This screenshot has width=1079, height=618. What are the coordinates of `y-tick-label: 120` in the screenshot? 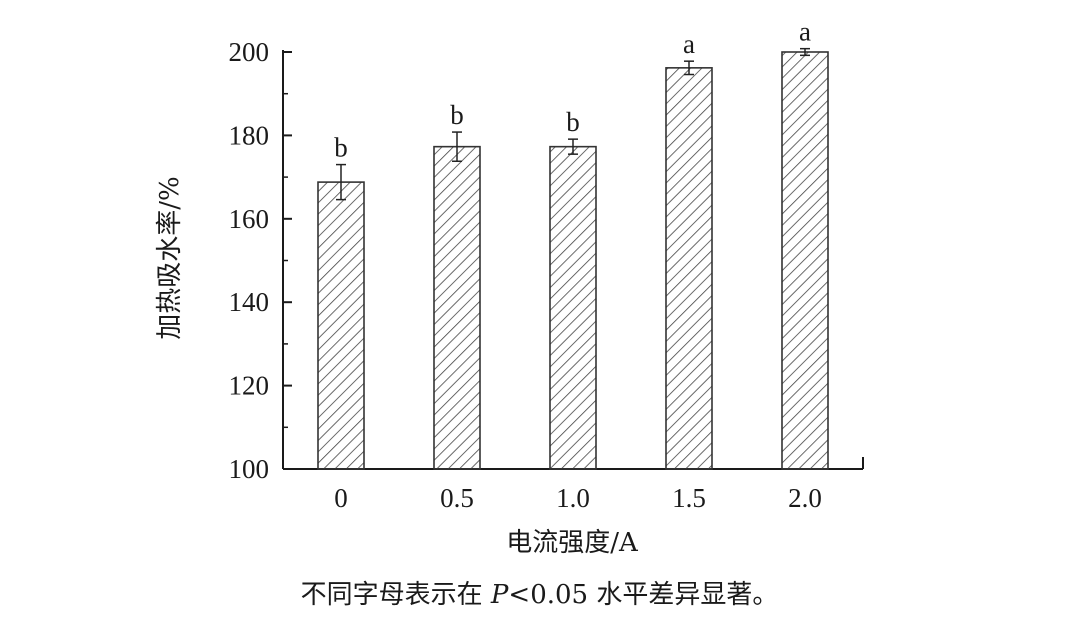 It's located at (249, 386).